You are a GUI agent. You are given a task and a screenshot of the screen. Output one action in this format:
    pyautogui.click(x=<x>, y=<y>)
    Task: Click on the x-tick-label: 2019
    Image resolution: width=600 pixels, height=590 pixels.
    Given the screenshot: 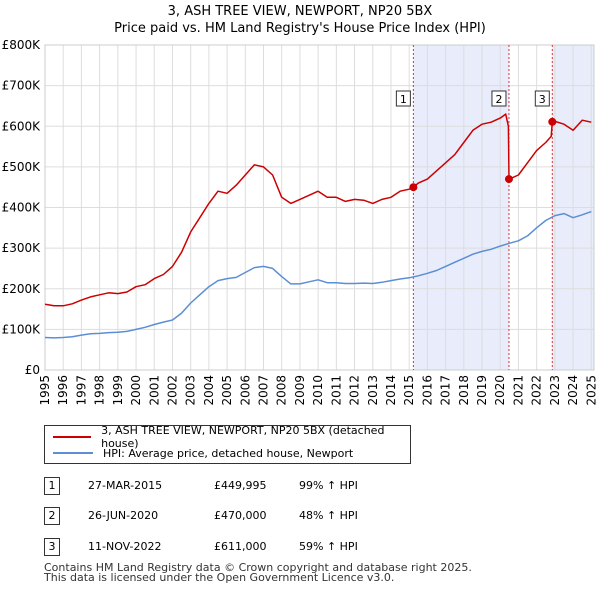 What is the action you would take?
    pyautogui.click(x=482, y=390)
    